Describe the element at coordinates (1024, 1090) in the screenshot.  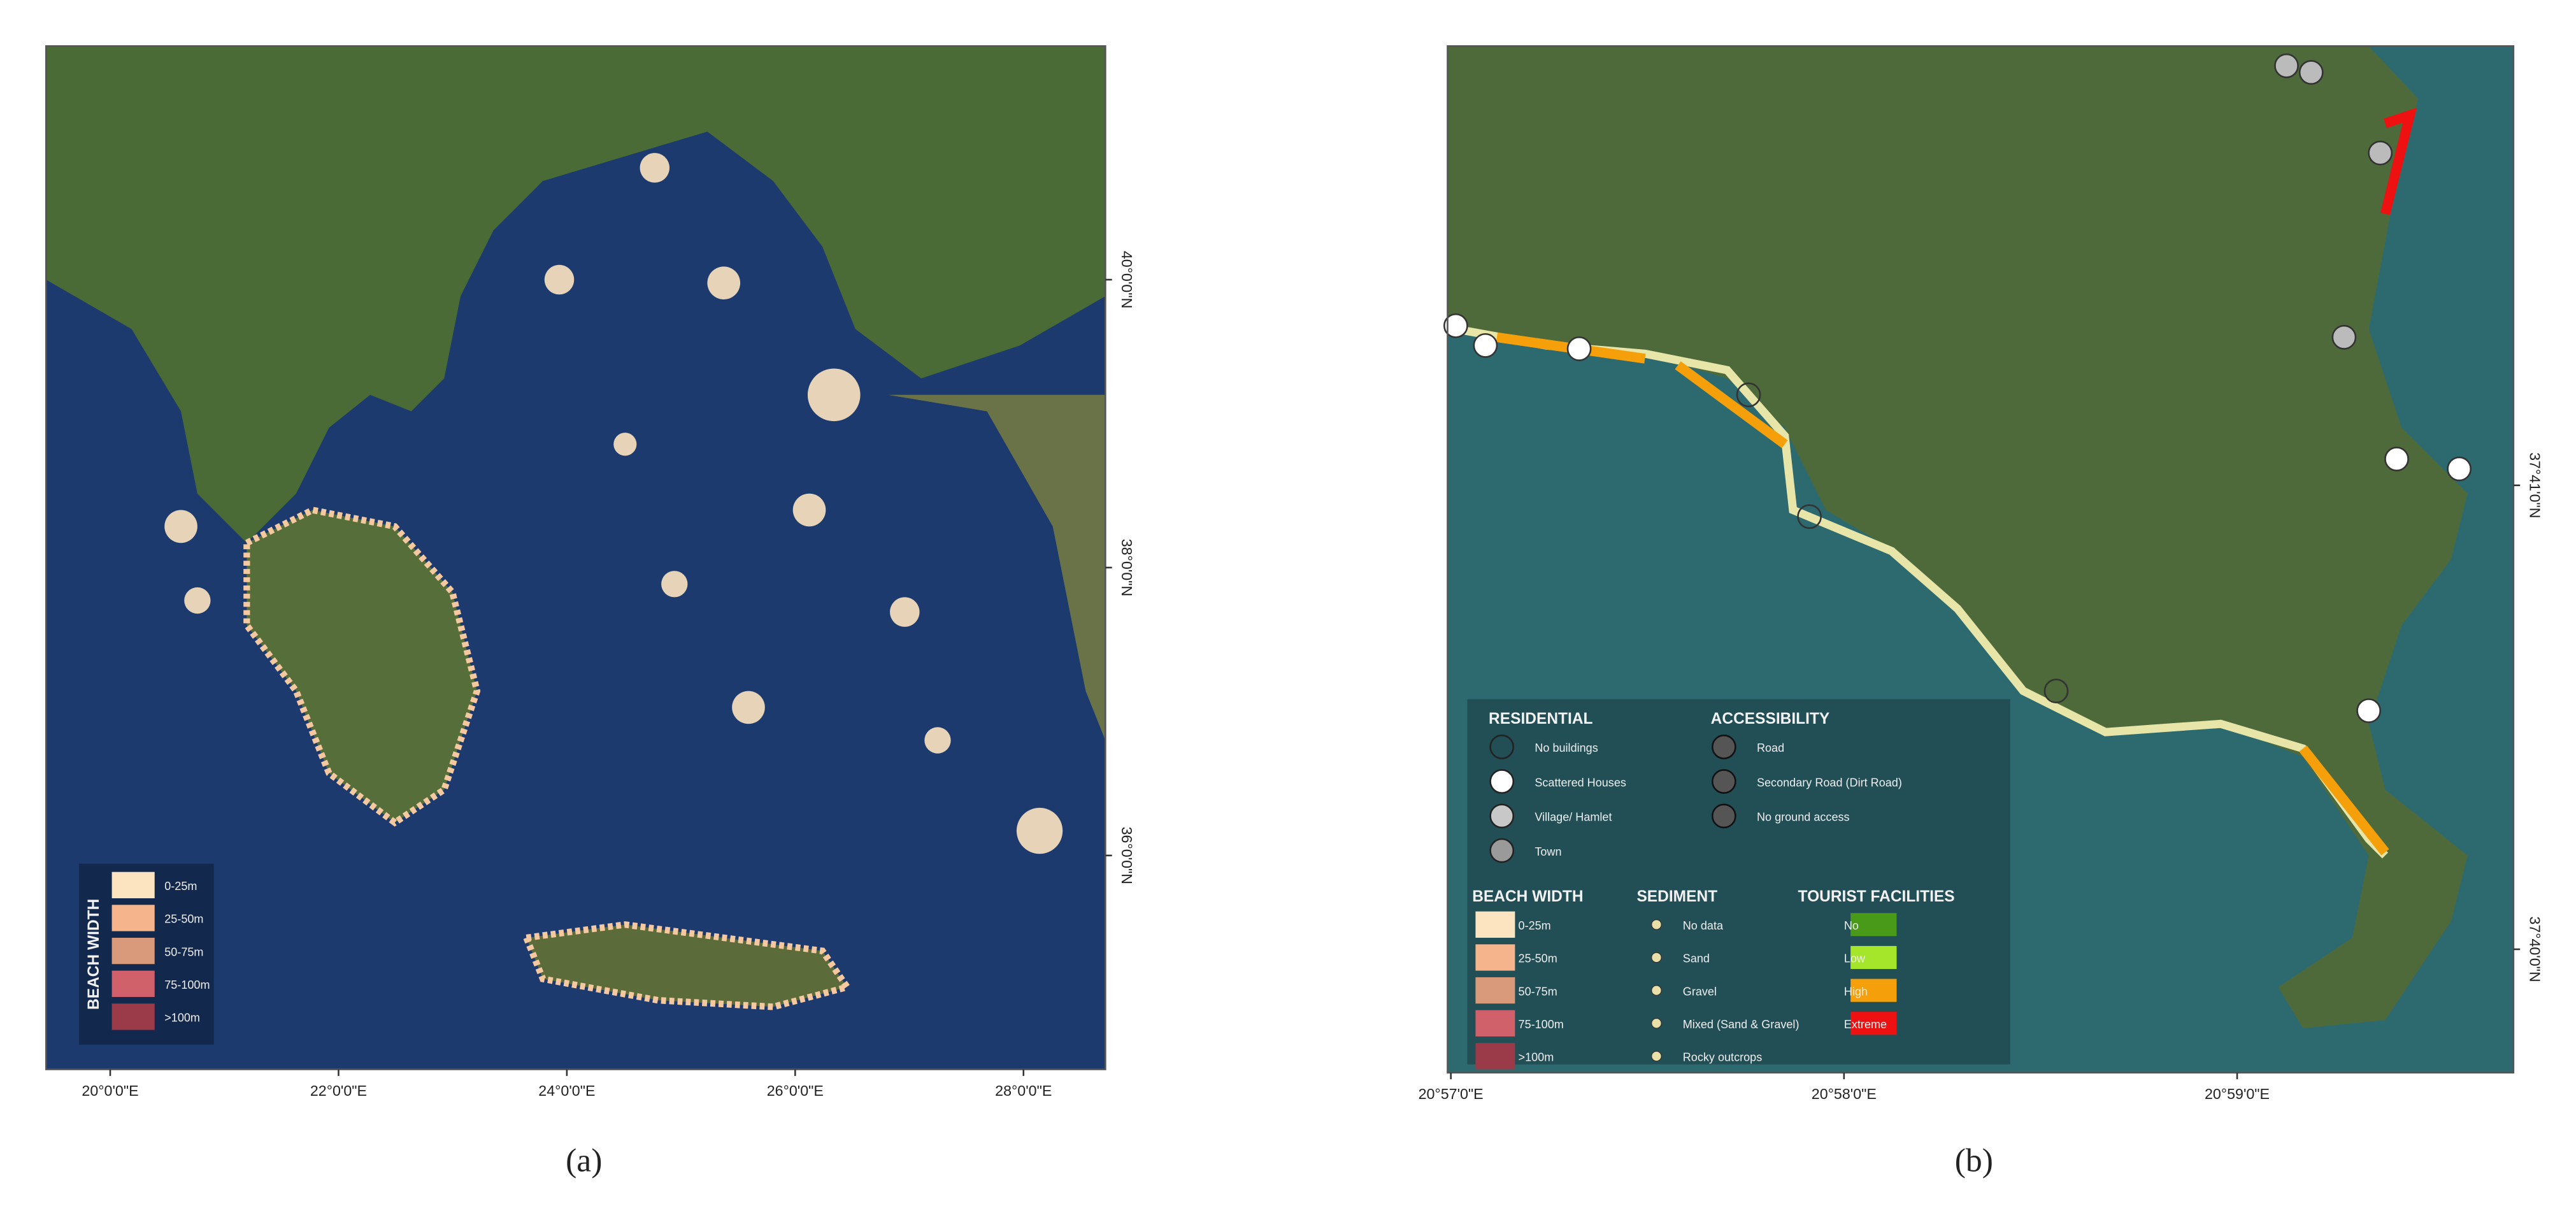
I see `x-tick-label: 28°0'0"E` at that location.